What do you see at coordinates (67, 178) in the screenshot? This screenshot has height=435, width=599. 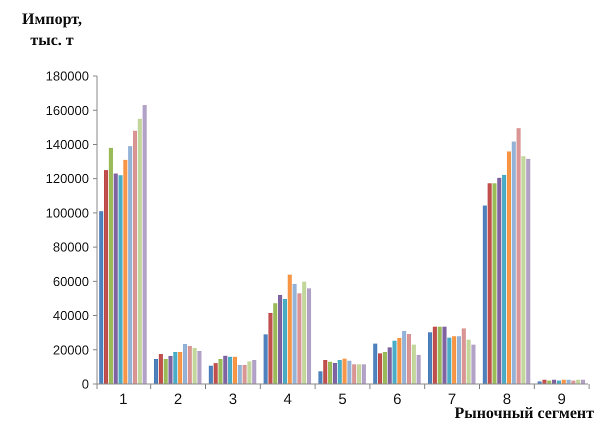 I see `y-tick-label: 120000` at bounding box center [67, 178].